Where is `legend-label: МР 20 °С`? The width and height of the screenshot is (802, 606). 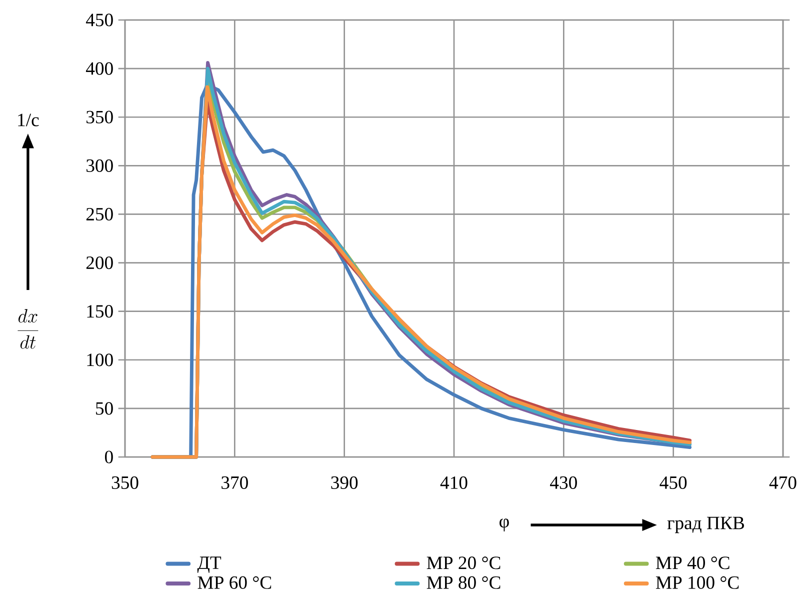
legend-label: МР 20 °С is located at coordinates (463, 563).